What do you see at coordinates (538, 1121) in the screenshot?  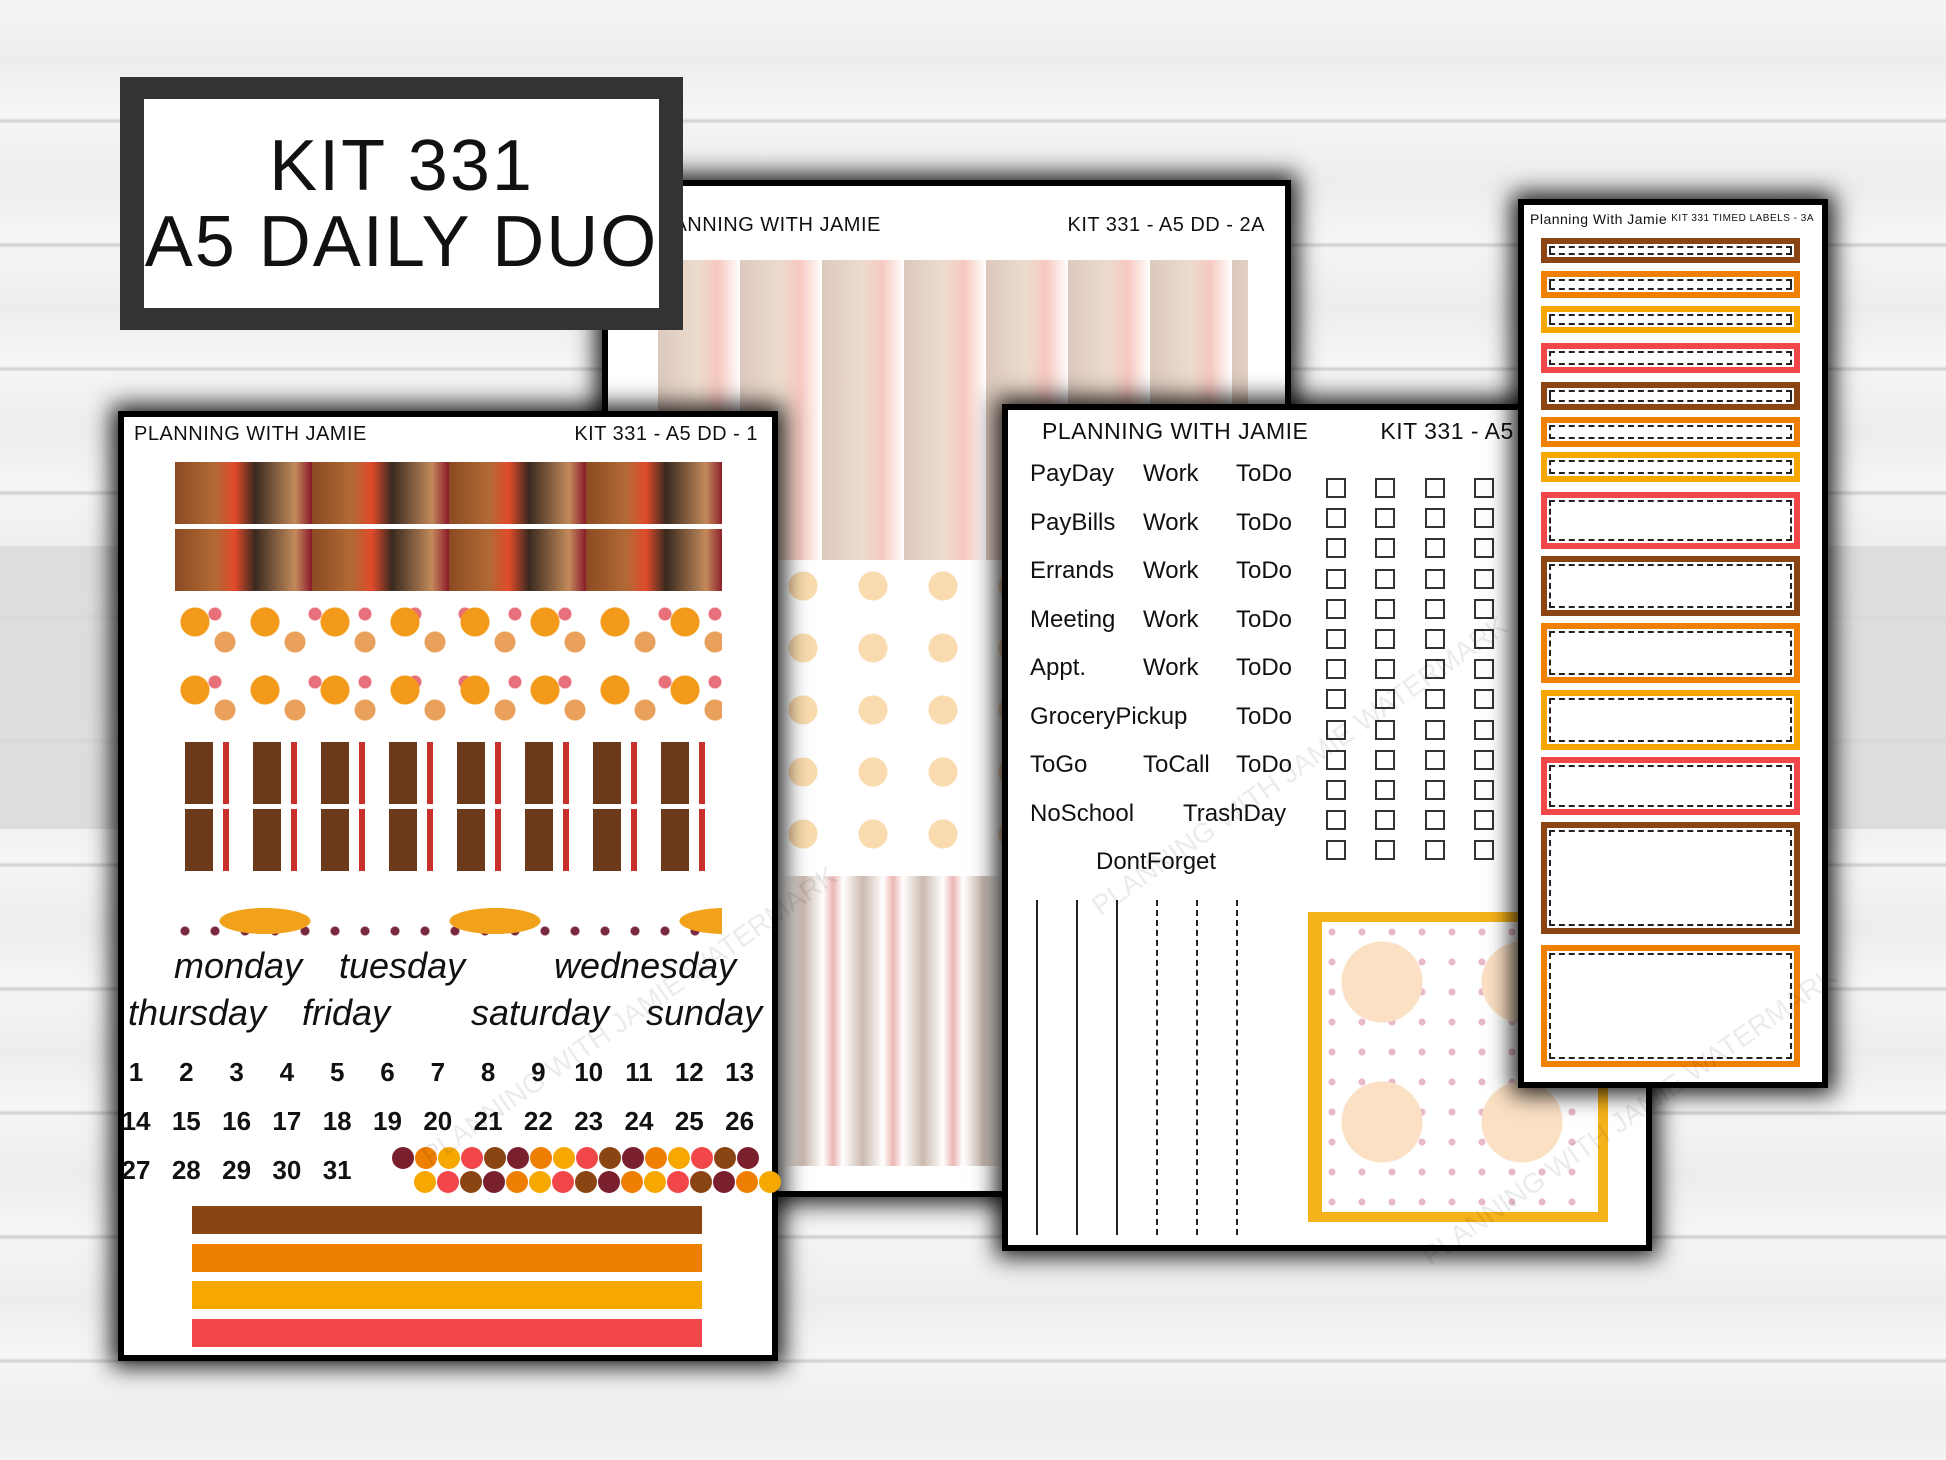 I see `date-number: 22` at bounding box center [538, 1121].